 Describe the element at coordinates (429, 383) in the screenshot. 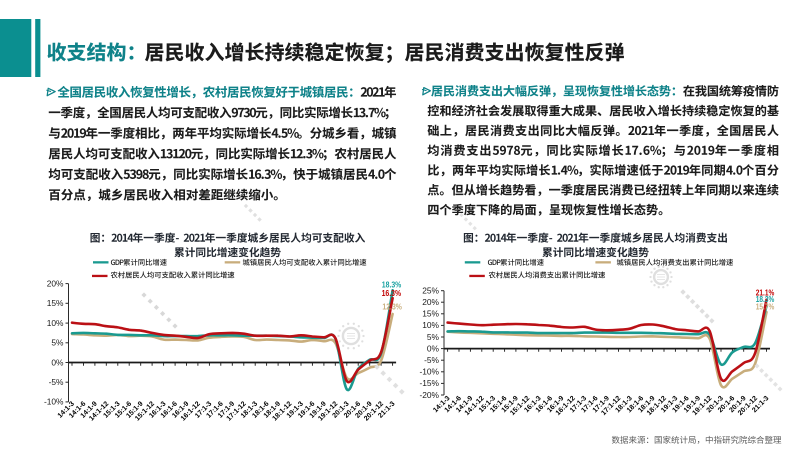

I see `svg-text: -15%` at that location.